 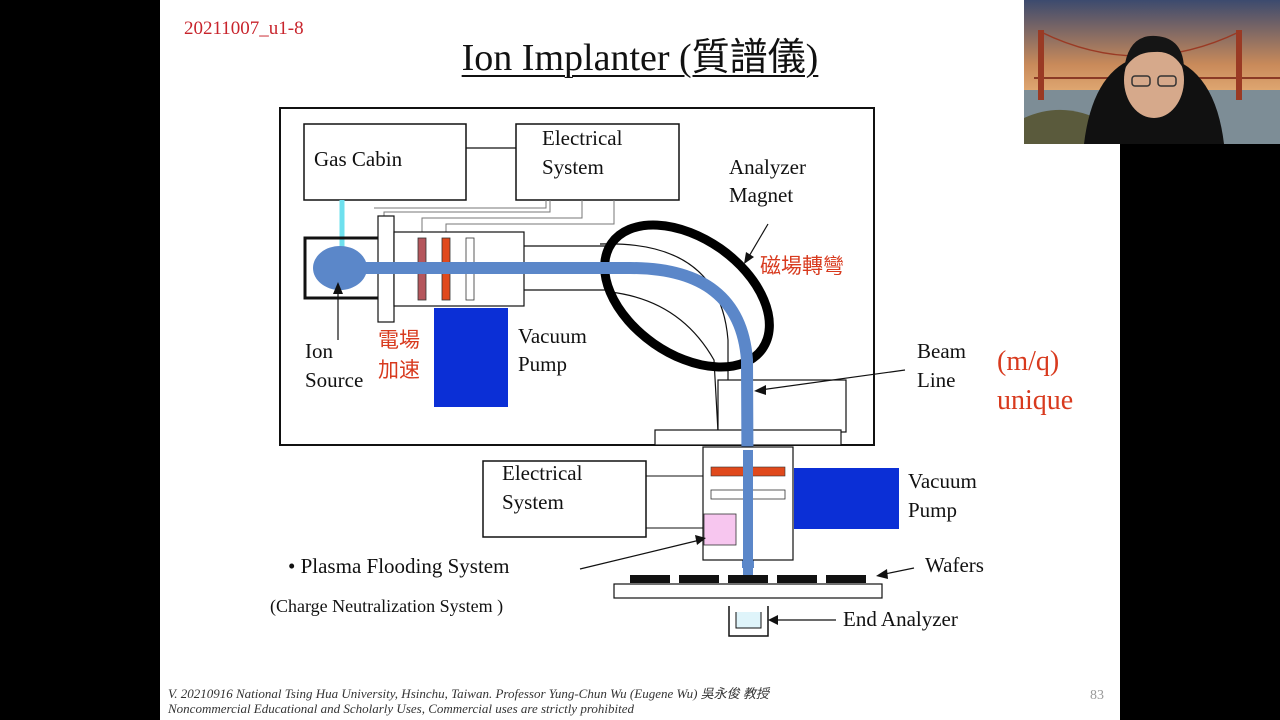 I want to click on label-unique: unique, so click(x=1035, y=400).